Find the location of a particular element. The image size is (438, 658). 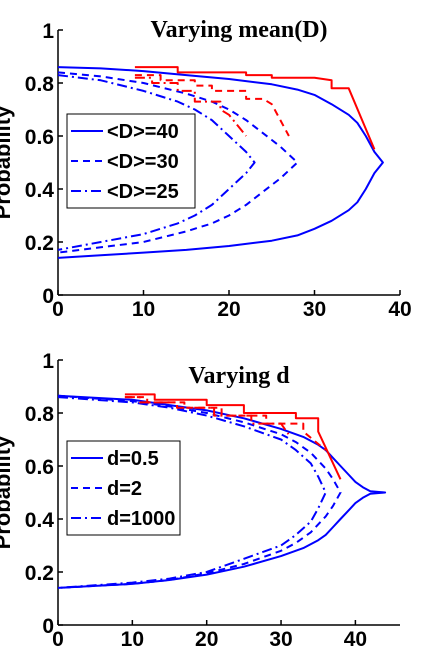

legend-label: d=1000 is located at coordinates (141, 519).